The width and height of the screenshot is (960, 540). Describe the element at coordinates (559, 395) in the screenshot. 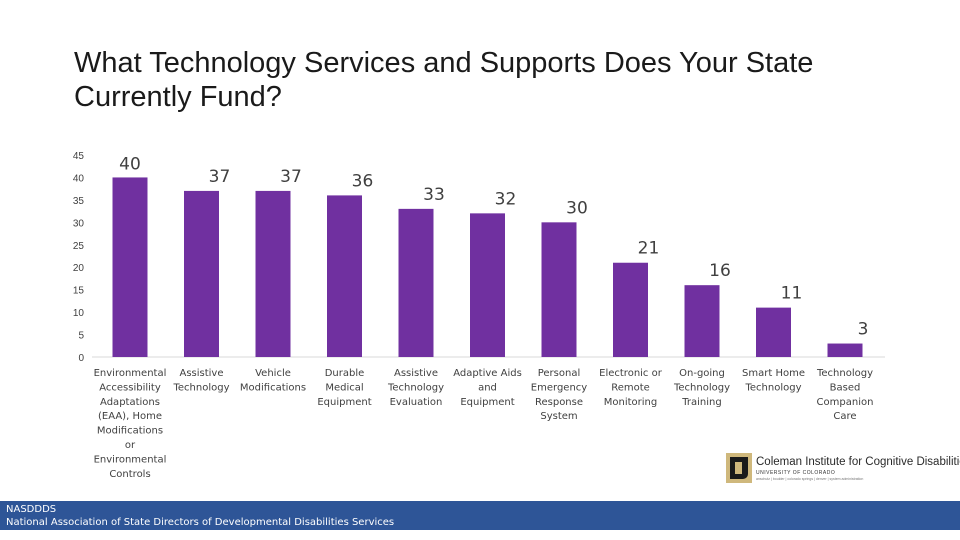

I see `category-label: Personal Emergency Response System` at that location.